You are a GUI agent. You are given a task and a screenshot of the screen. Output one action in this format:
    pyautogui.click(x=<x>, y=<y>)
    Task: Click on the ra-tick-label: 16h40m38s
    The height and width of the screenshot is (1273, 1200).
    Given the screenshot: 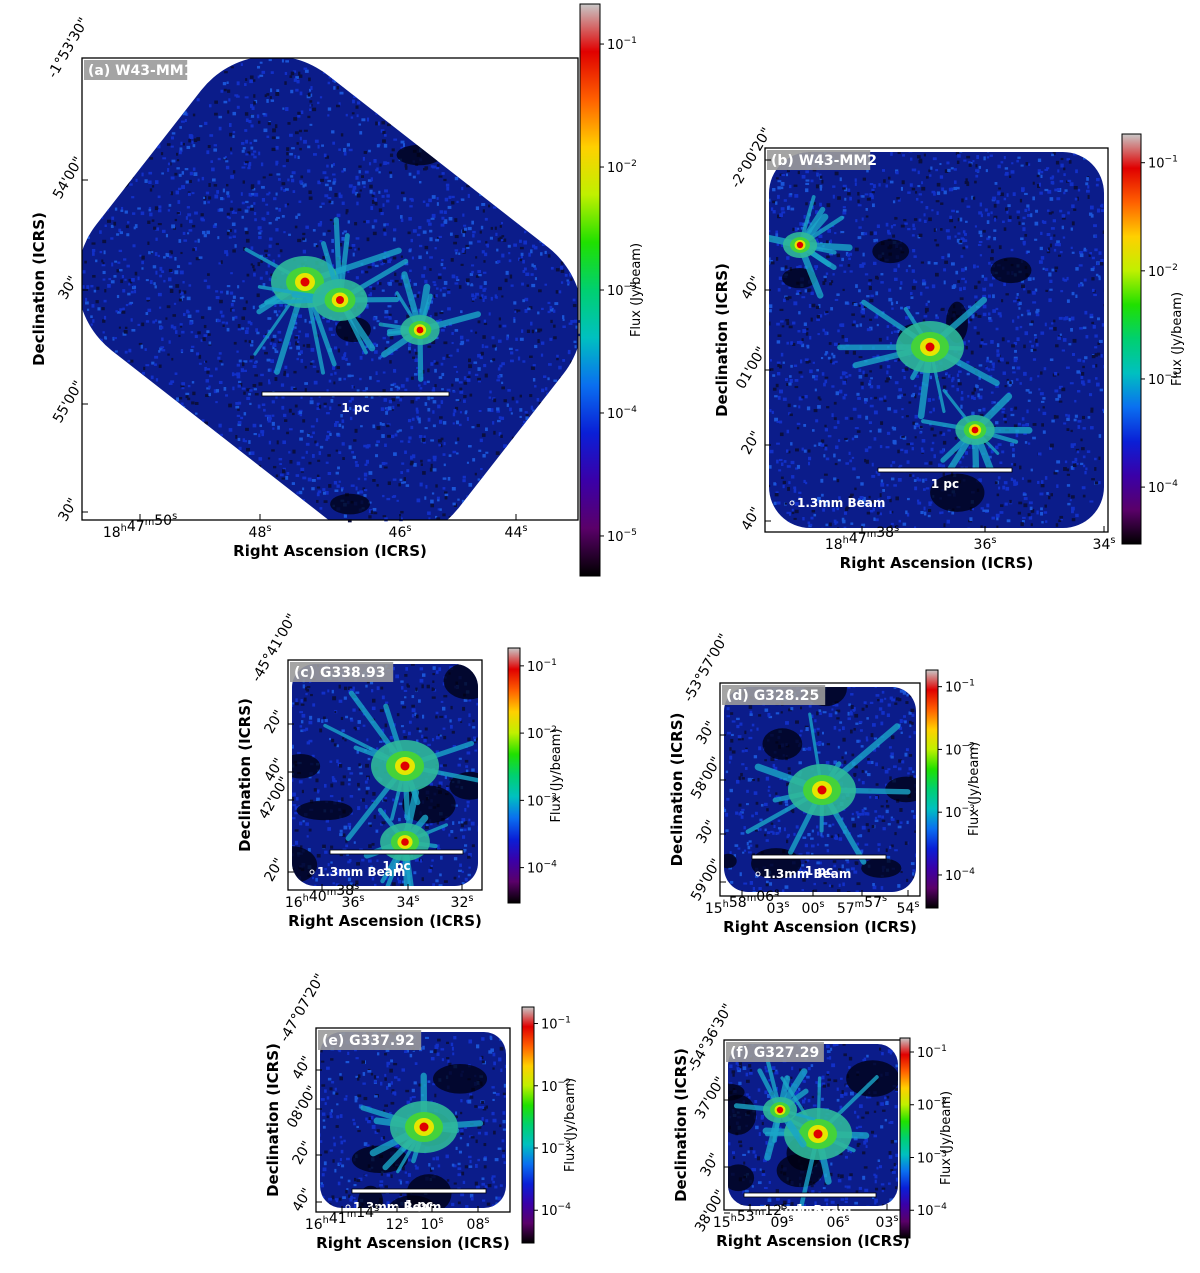 What is the action you would take?
    pyautogui.click(x=322, y=896)
    